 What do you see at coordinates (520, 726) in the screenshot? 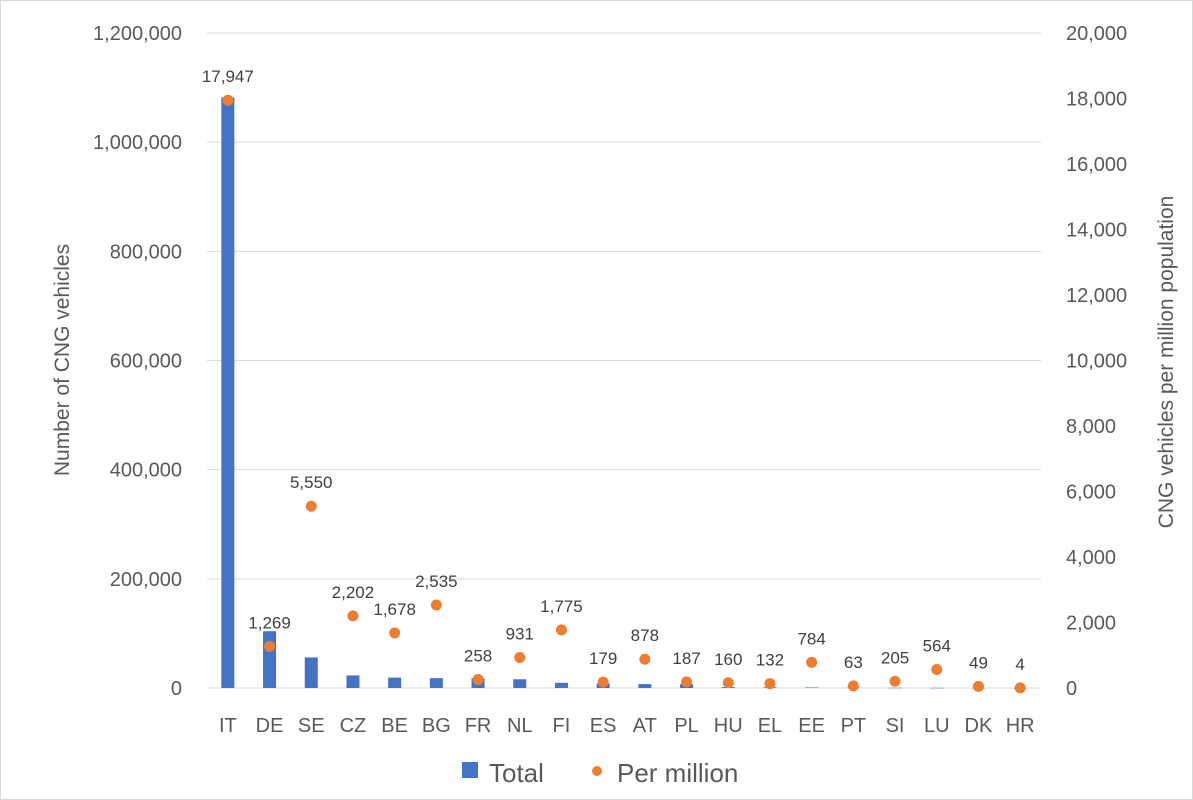
I see `x-tick-label: NL` at bounding box center [520, 726].